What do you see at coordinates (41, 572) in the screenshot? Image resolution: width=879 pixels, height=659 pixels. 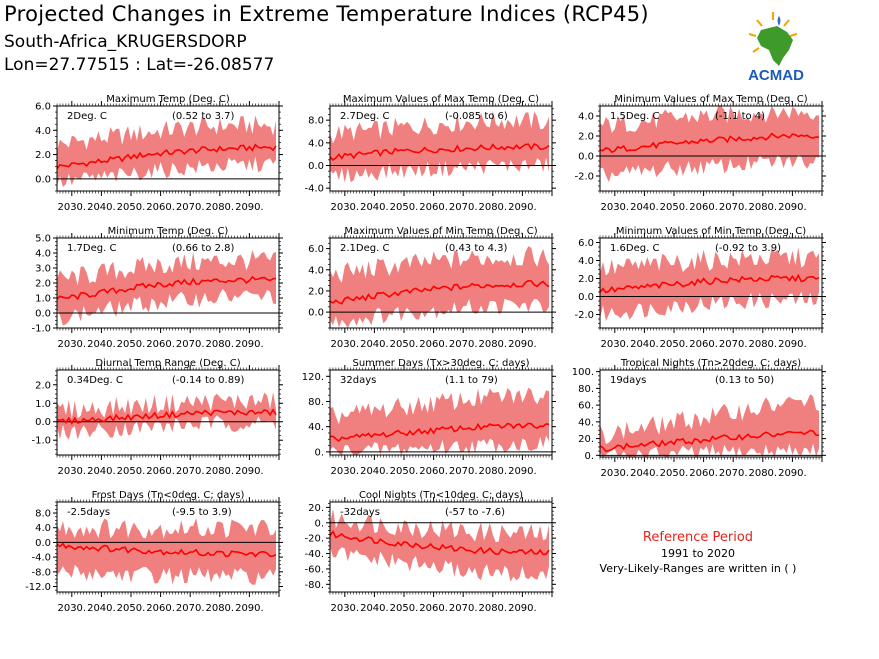 I see `y-tick-label: -8.0` at bounding box center [41, 572].